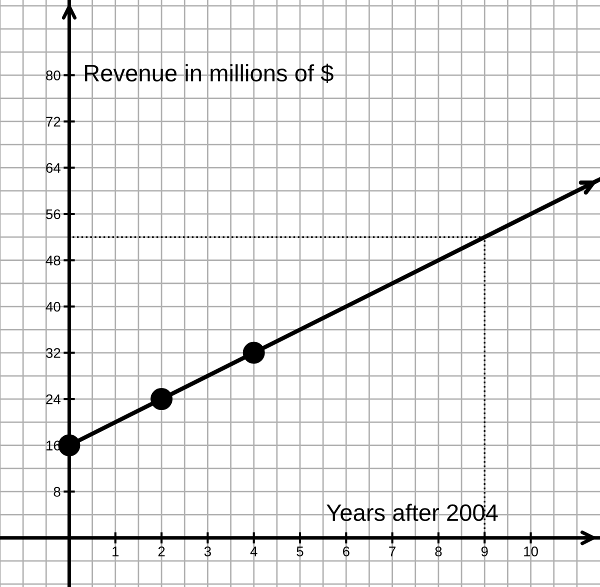  What do you see at coordinates (531, 551) in the screenshot?
I see `x-tick-label: 10` at bounding box center [531, 551].